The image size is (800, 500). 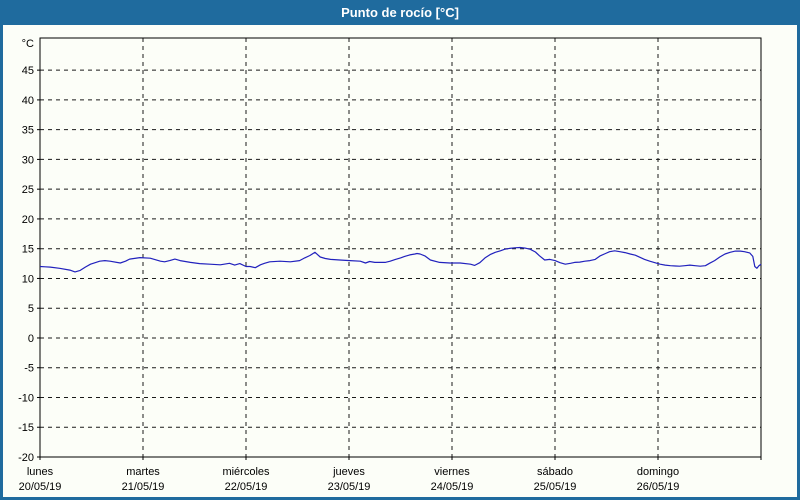 I want to click on y-tick-label: -15, so click(x=26, y=428).